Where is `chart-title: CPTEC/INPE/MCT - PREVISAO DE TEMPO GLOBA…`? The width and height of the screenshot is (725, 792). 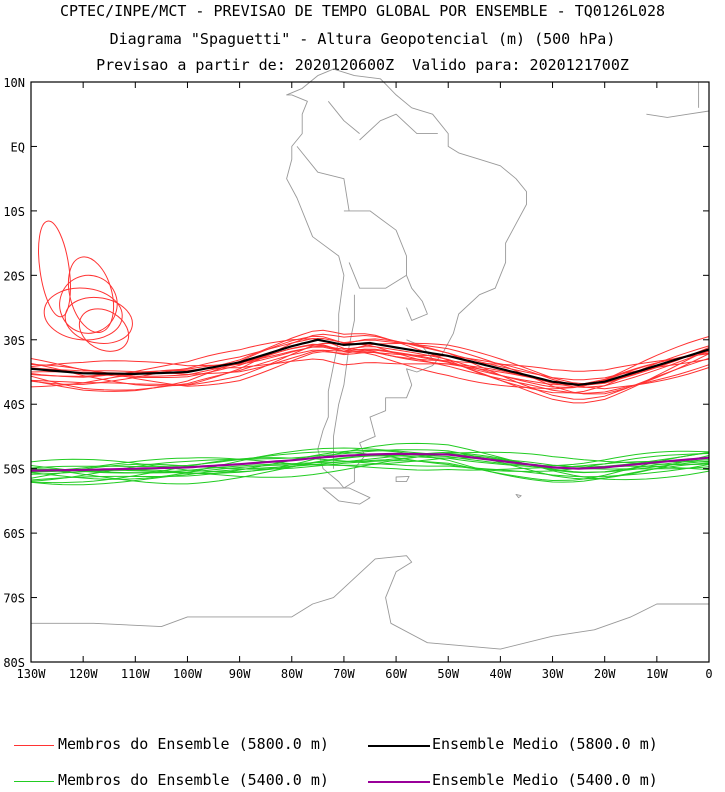
chart-title: CPTEC/INPE/MCT - PREVISAO DE TEMPO GLOBA… is located at coordinates (362, 11).